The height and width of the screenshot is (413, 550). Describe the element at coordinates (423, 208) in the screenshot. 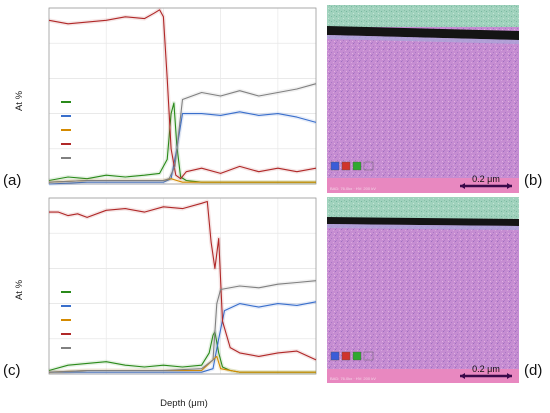

I see `map-d-top-layer` at that location.